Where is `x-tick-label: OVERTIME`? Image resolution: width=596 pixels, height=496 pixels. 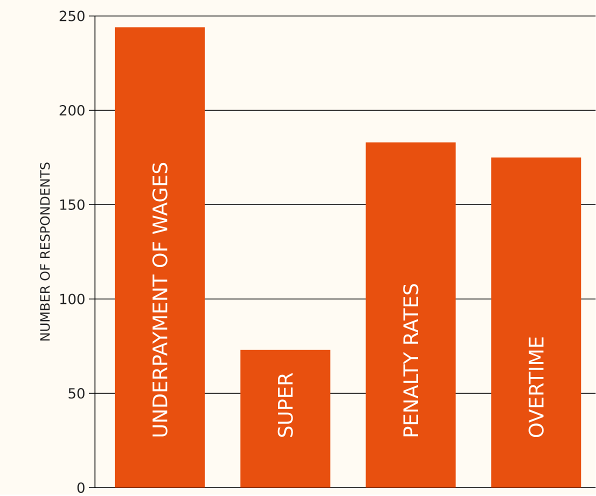 x-tick-label: OVERTIME is located at coordinates (536, 387).